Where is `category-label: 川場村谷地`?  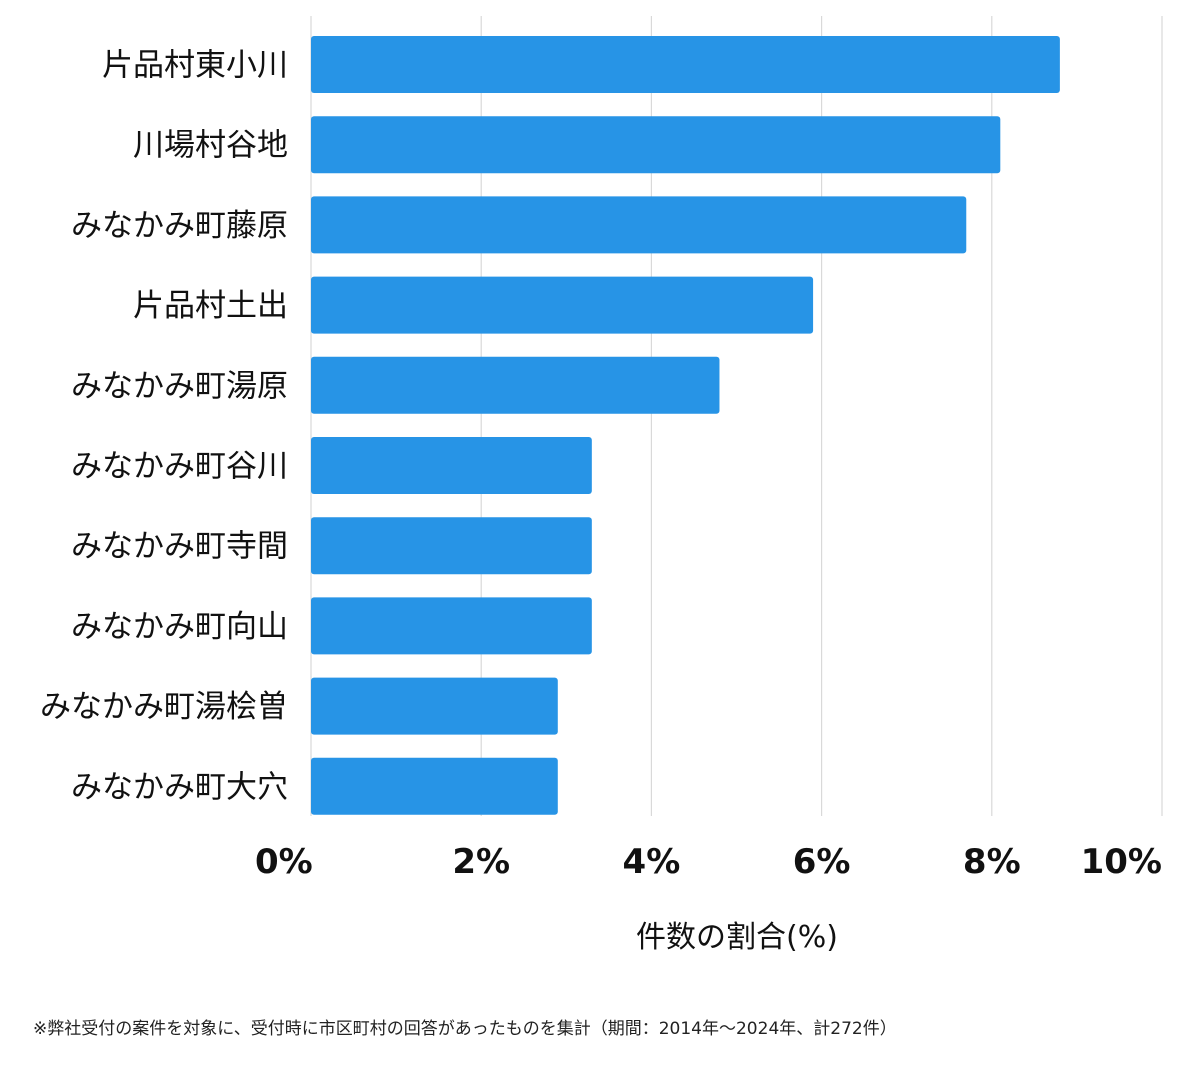 category-label: 川場村谷地 is located at coordinates (210, 146).